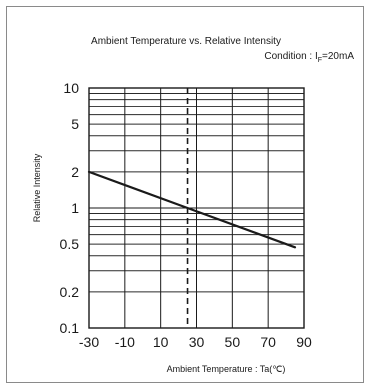  Describe the element at coordinates (70, 292) in the screenshot. I see `y-tick-label: 0.2` at that location.